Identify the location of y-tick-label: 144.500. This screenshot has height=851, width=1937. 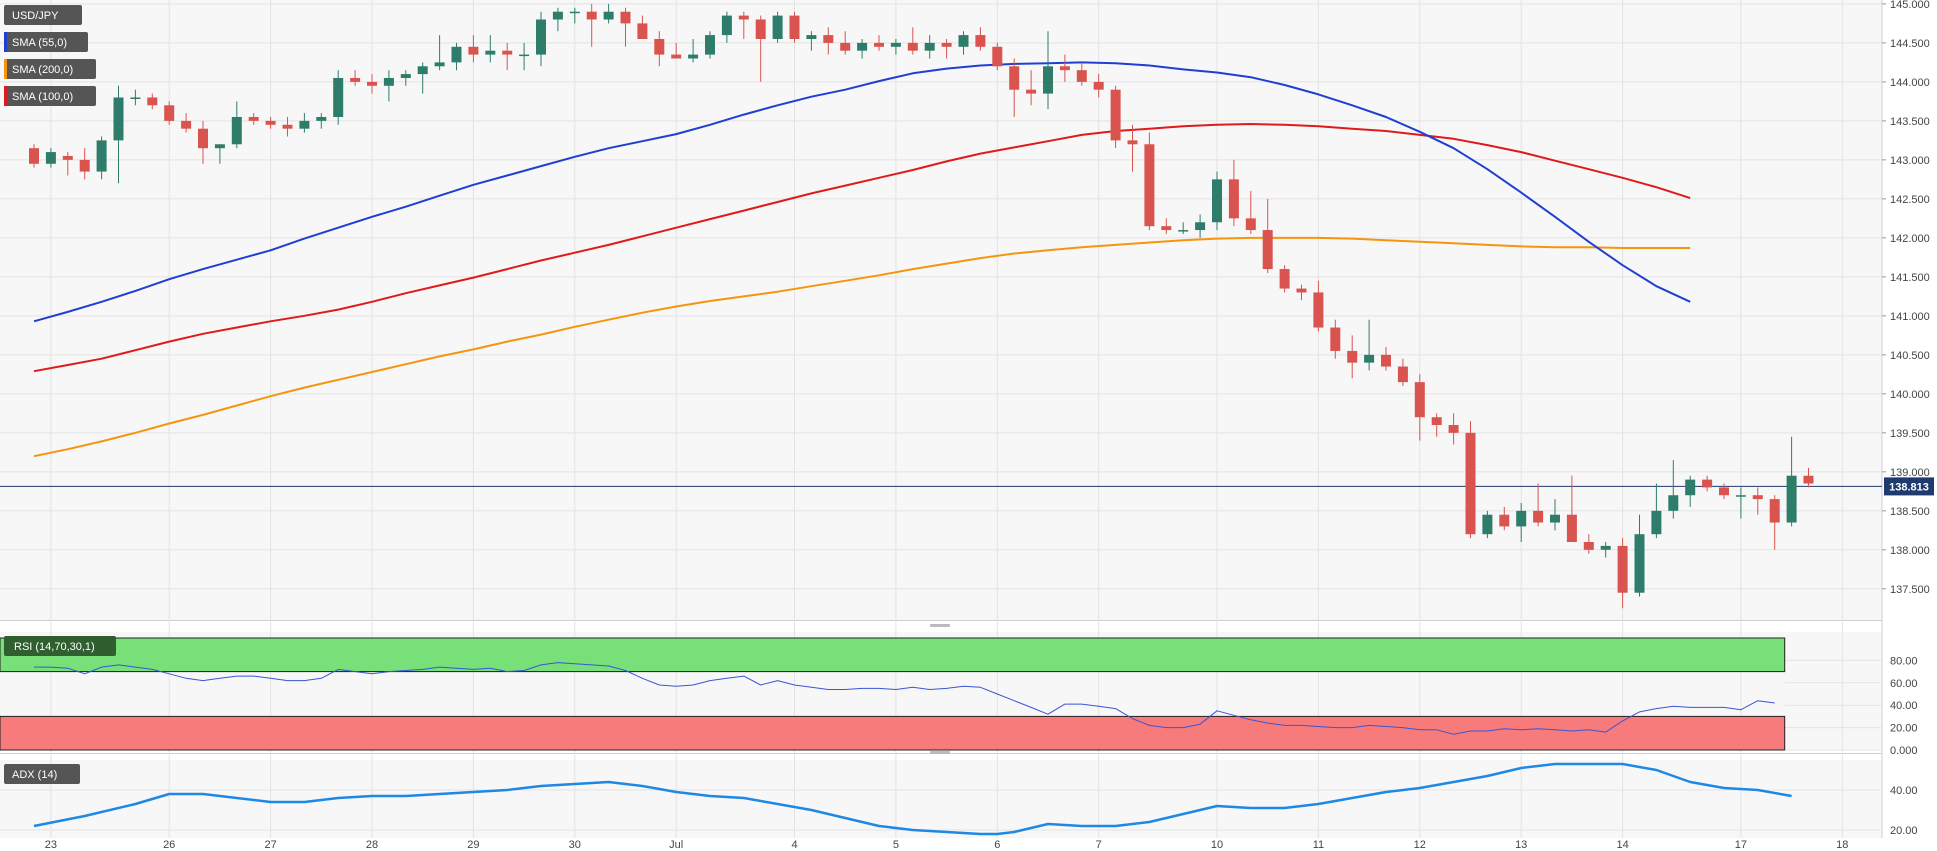
(1910, 44).